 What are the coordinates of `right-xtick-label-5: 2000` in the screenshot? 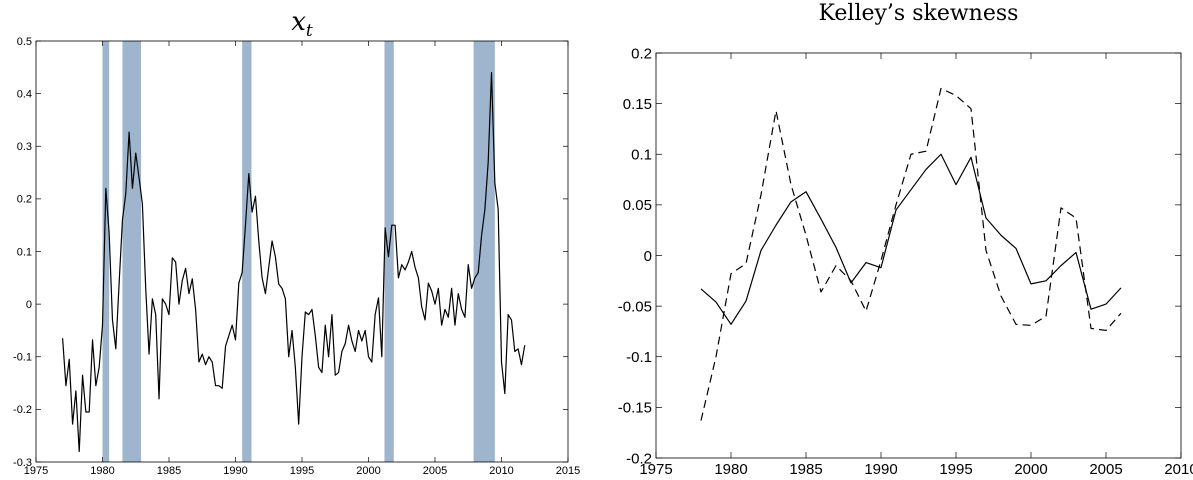 It's located at (1030, 469).